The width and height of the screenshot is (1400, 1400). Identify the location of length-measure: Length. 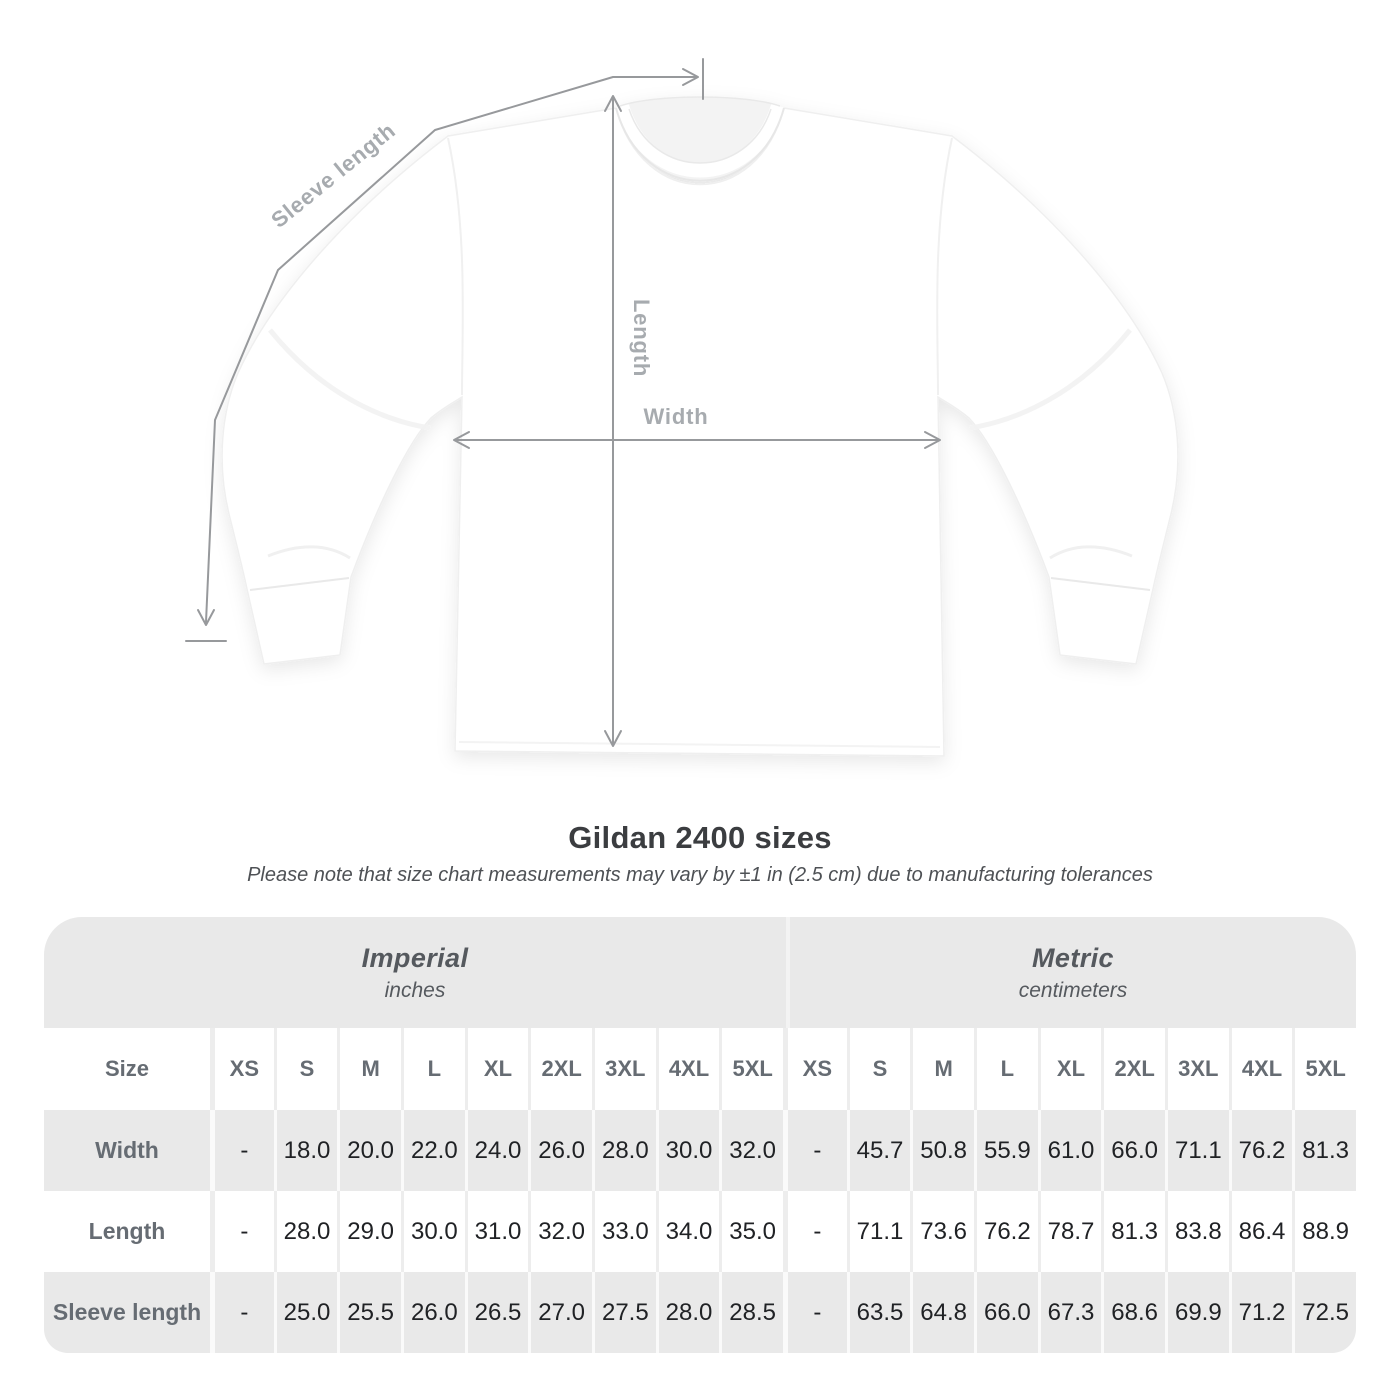
(629, 421).